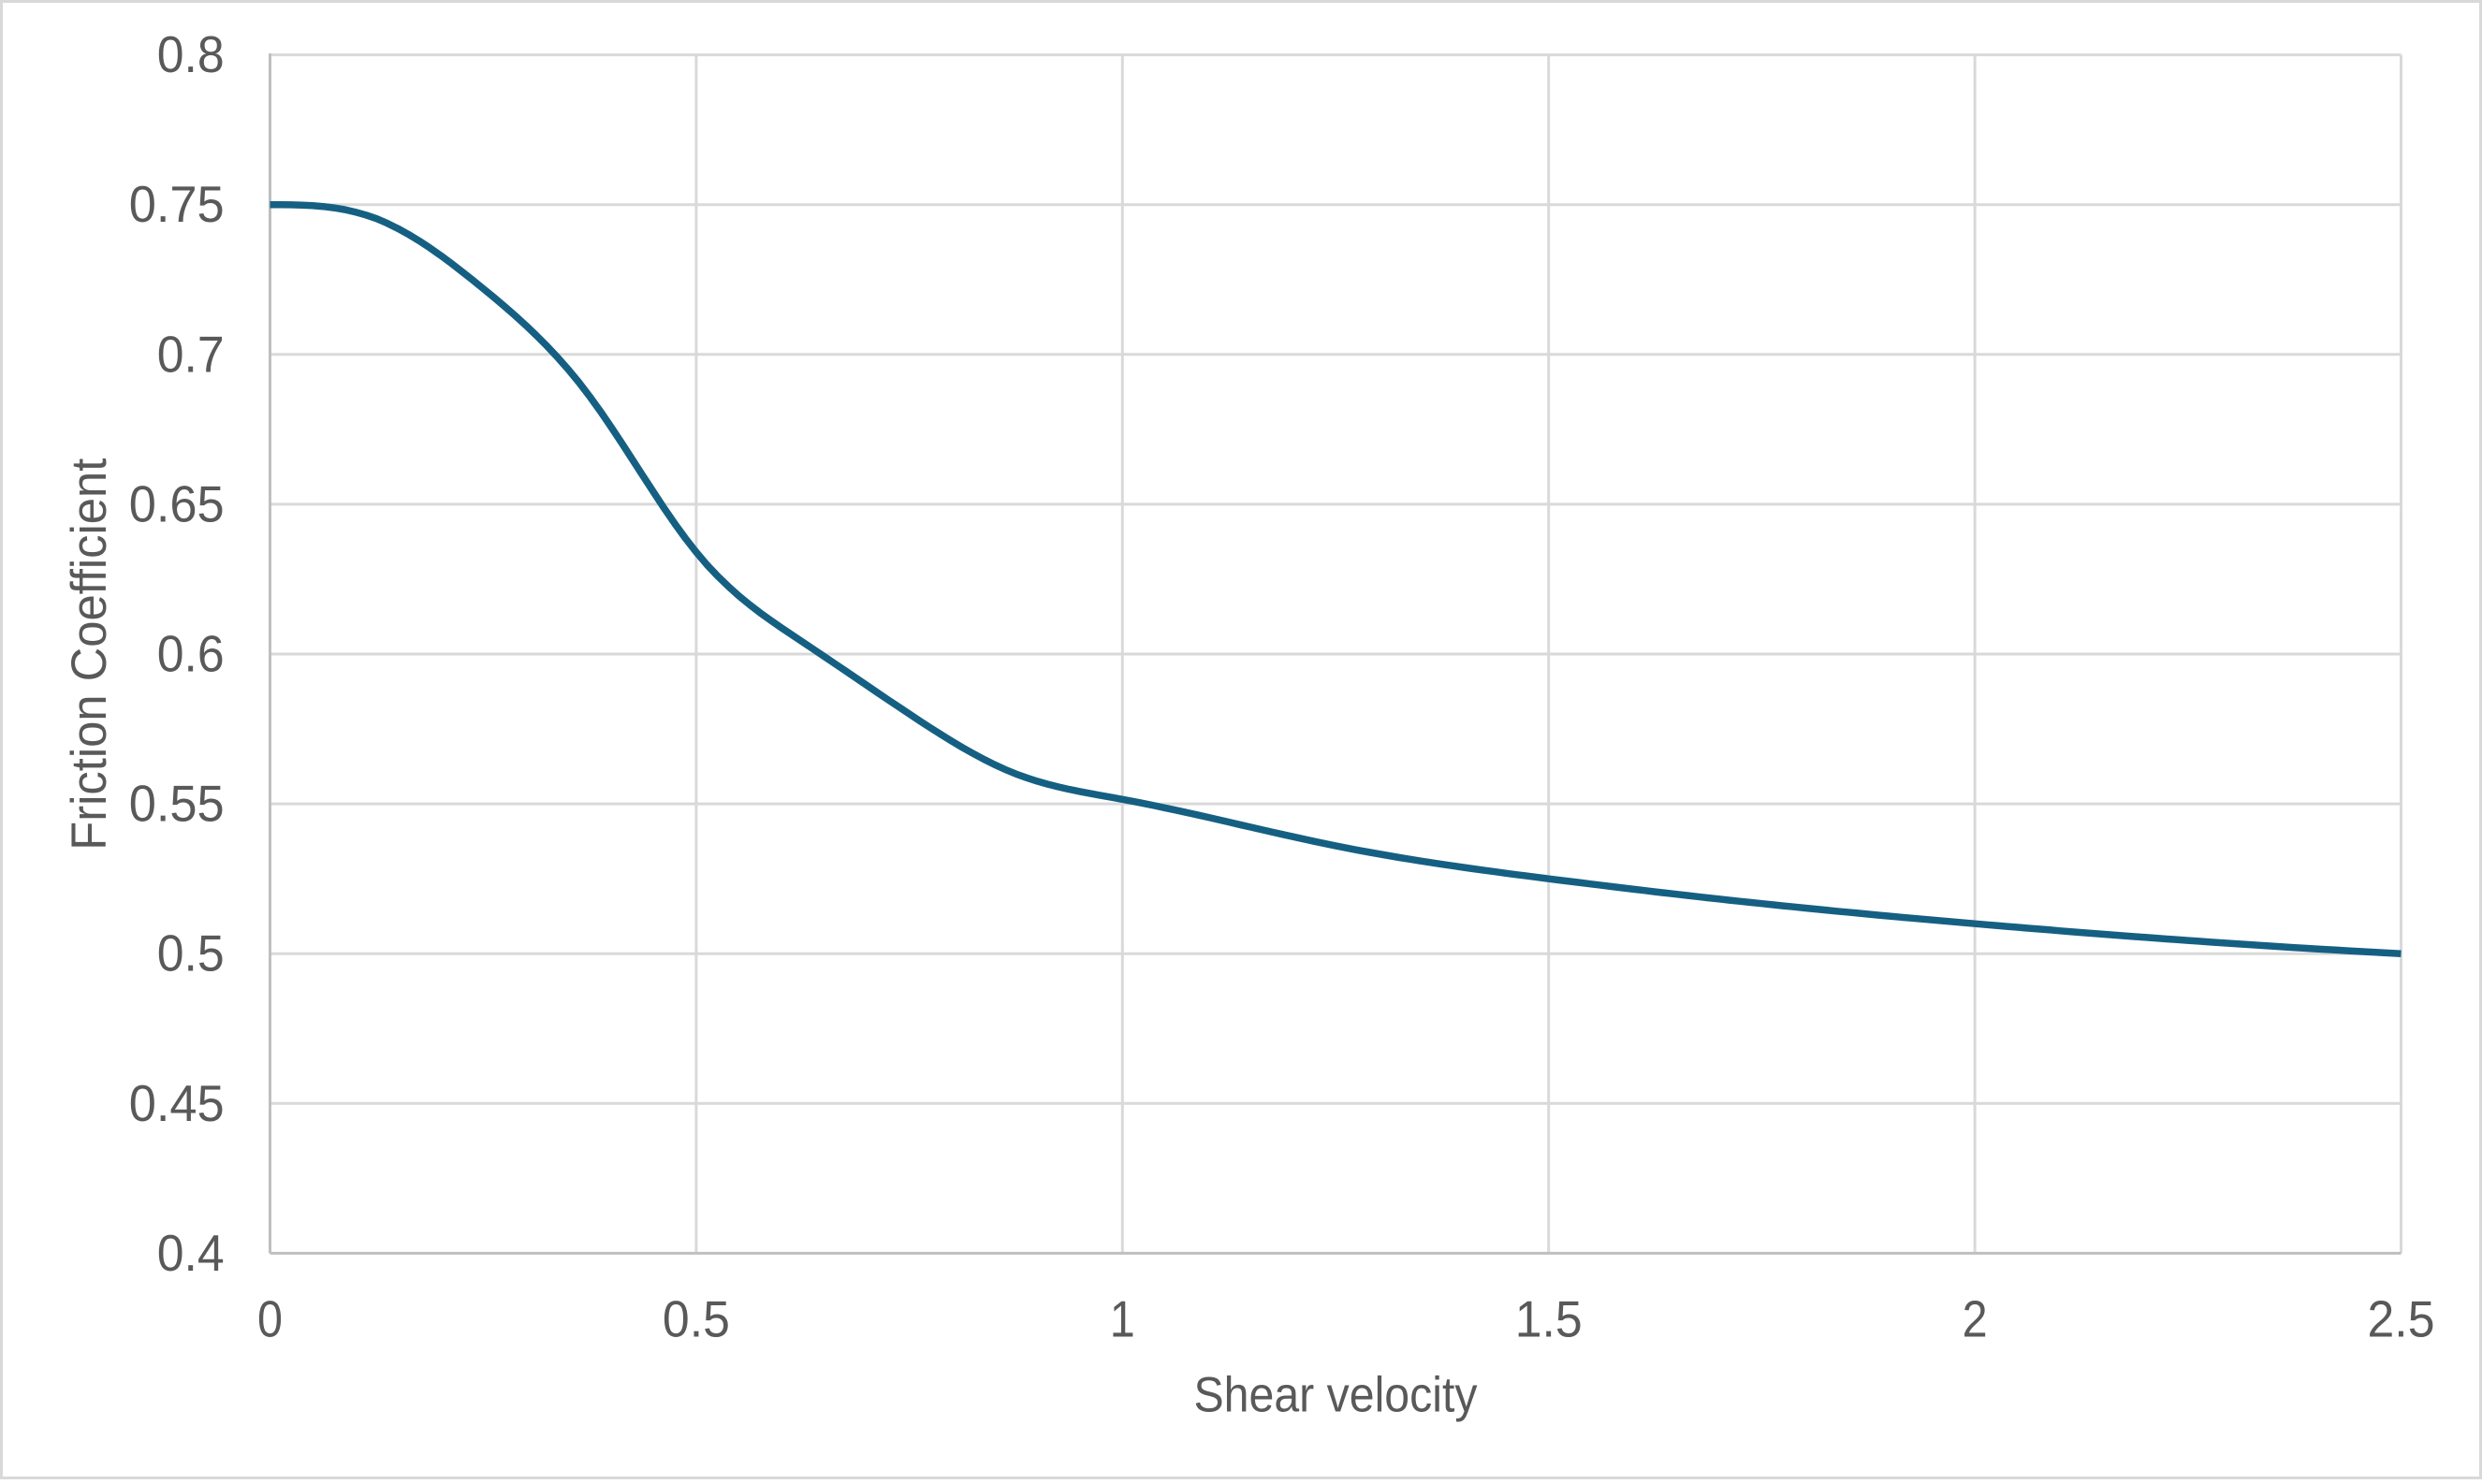  I want to click on svg-text: 2, so click(1975, 1319).